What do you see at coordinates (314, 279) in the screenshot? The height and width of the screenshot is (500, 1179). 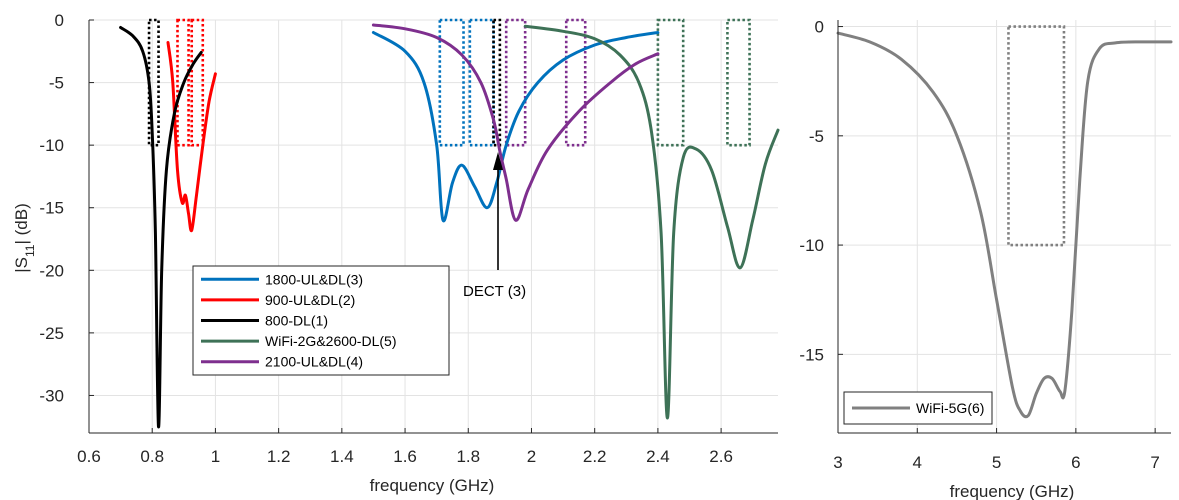 I see `legend-label: 1800-UL&DL(3)` at bounding box center [314, 279].